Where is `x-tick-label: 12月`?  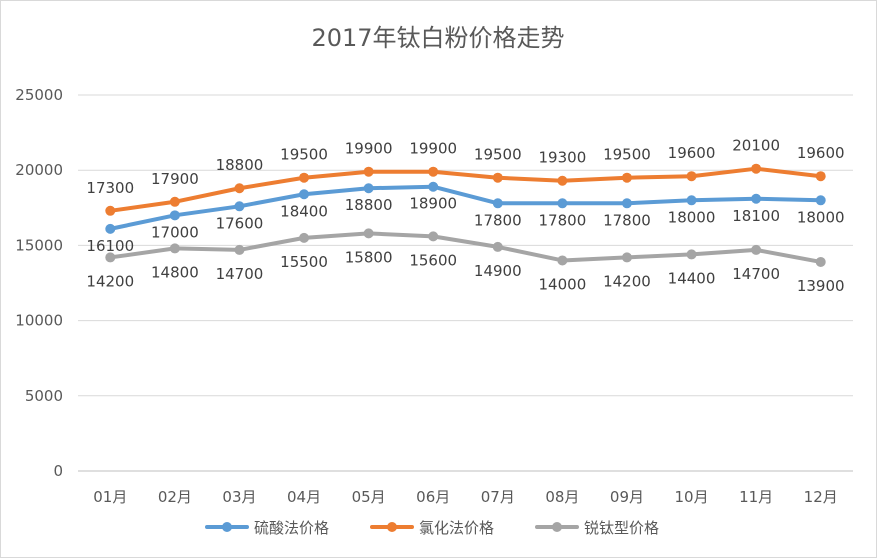
x-tick-label: 12月 is located at coordinates (821, 497).